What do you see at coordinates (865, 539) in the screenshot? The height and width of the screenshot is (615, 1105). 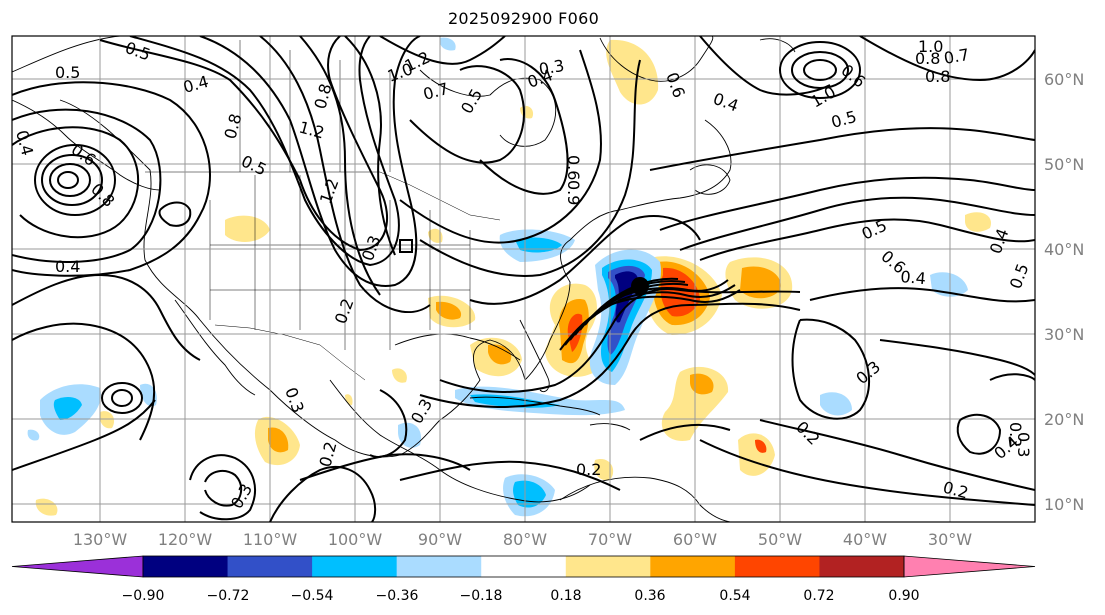 I see `lon-label: 40°W` at bounding box center [865, 539].